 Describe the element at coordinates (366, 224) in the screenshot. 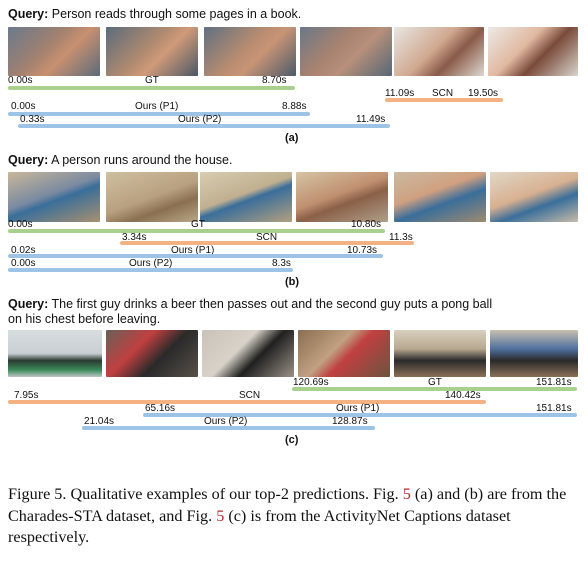

I see `gt-end-label: 10.80s` at that location.